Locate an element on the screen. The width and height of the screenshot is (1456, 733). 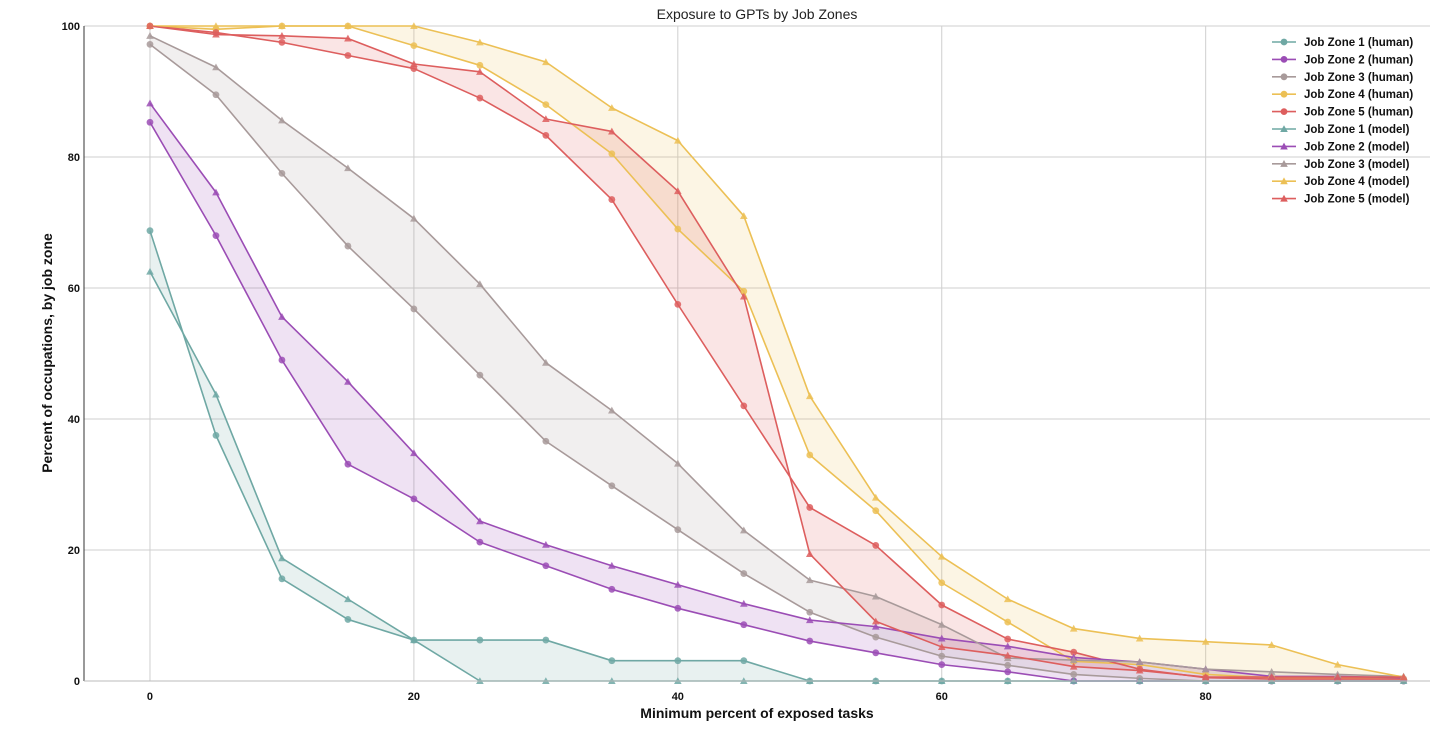
legend-label: Job Zone 4 (model) is located at coordinates (1357, 182).